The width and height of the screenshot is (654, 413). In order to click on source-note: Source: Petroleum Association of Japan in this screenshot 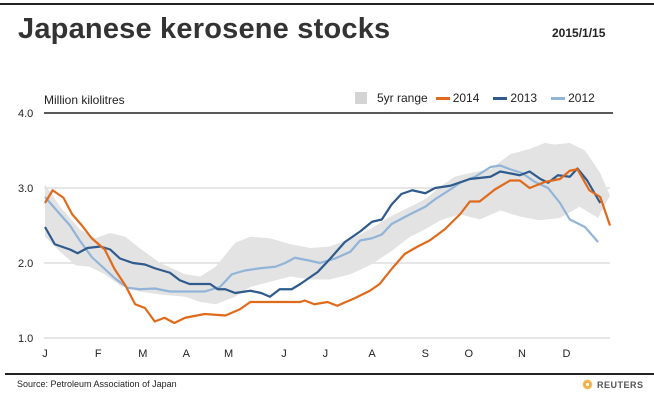, I will do `click(97, 384)`.